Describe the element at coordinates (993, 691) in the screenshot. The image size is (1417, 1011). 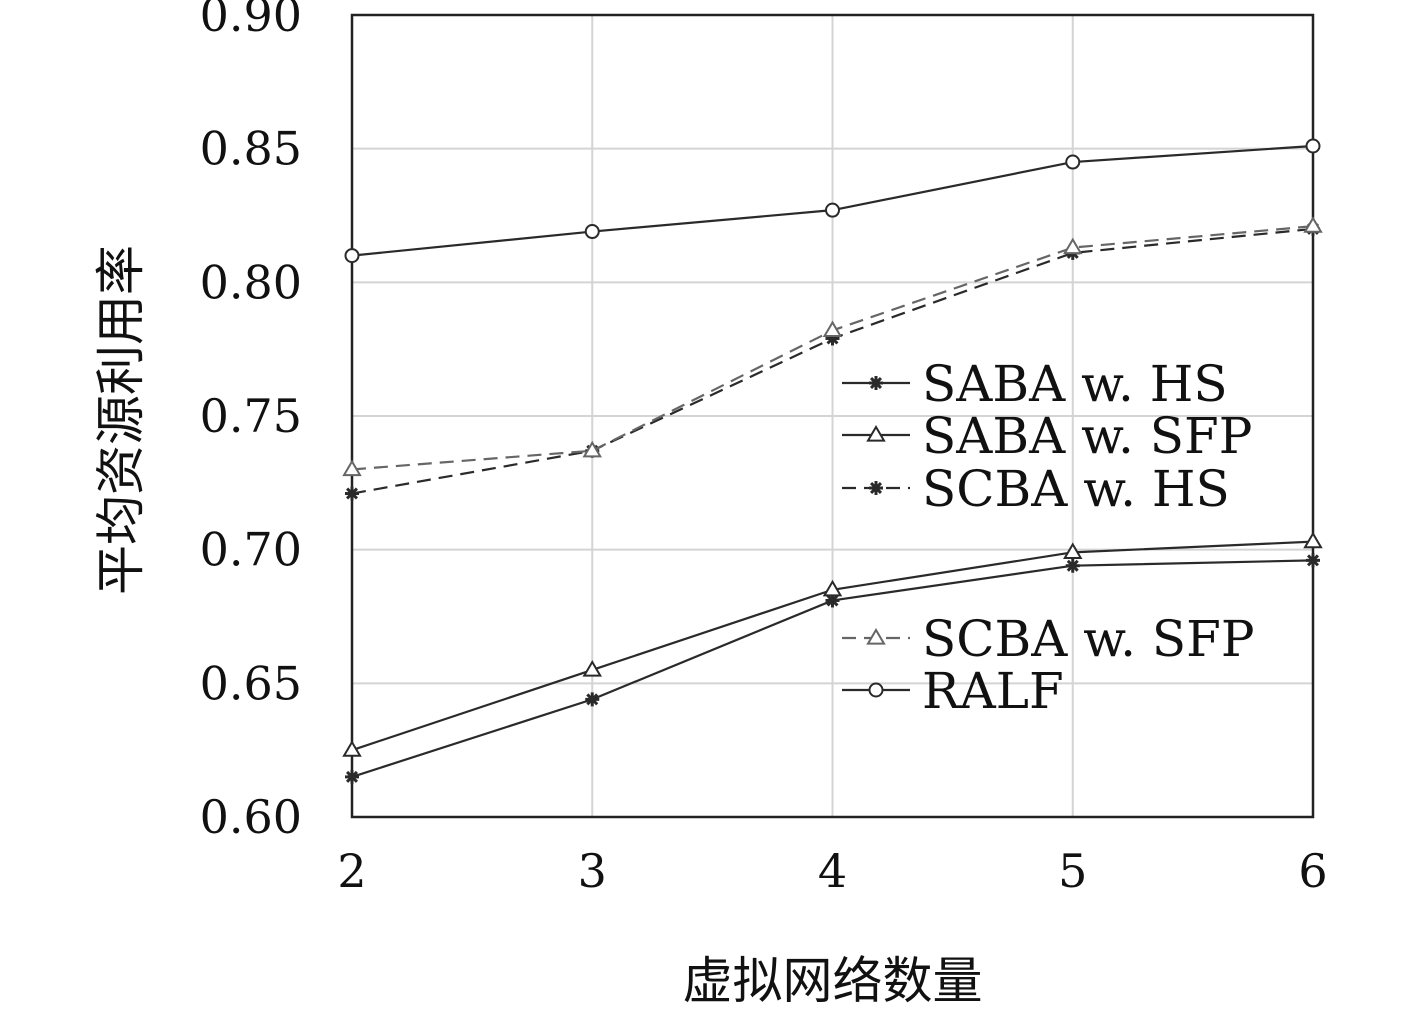
I see `legend-label: RALF` at that location.